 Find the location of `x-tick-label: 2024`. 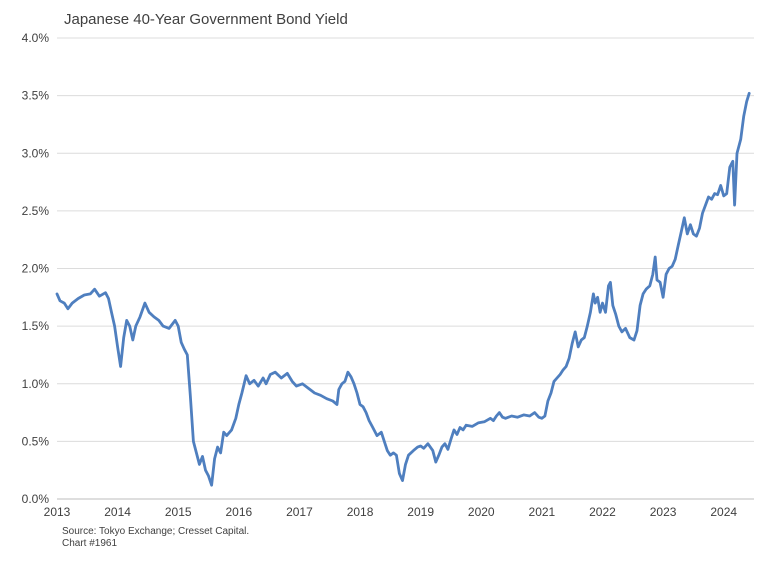

x-tick-label: 2024 is located at coordinates (723, 512).